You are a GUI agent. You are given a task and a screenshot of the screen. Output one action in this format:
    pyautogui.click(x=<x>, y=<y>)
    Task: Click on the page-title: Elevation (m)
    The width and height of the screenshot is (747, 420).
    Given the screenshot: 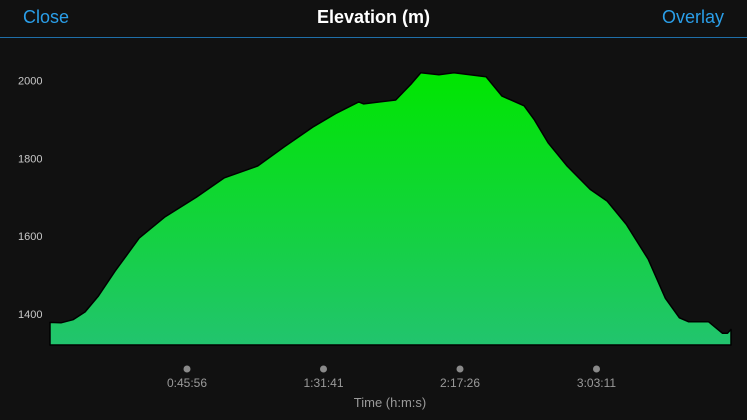 What is the action you would take?
    pyautogui.click(x=373, y=17)
    